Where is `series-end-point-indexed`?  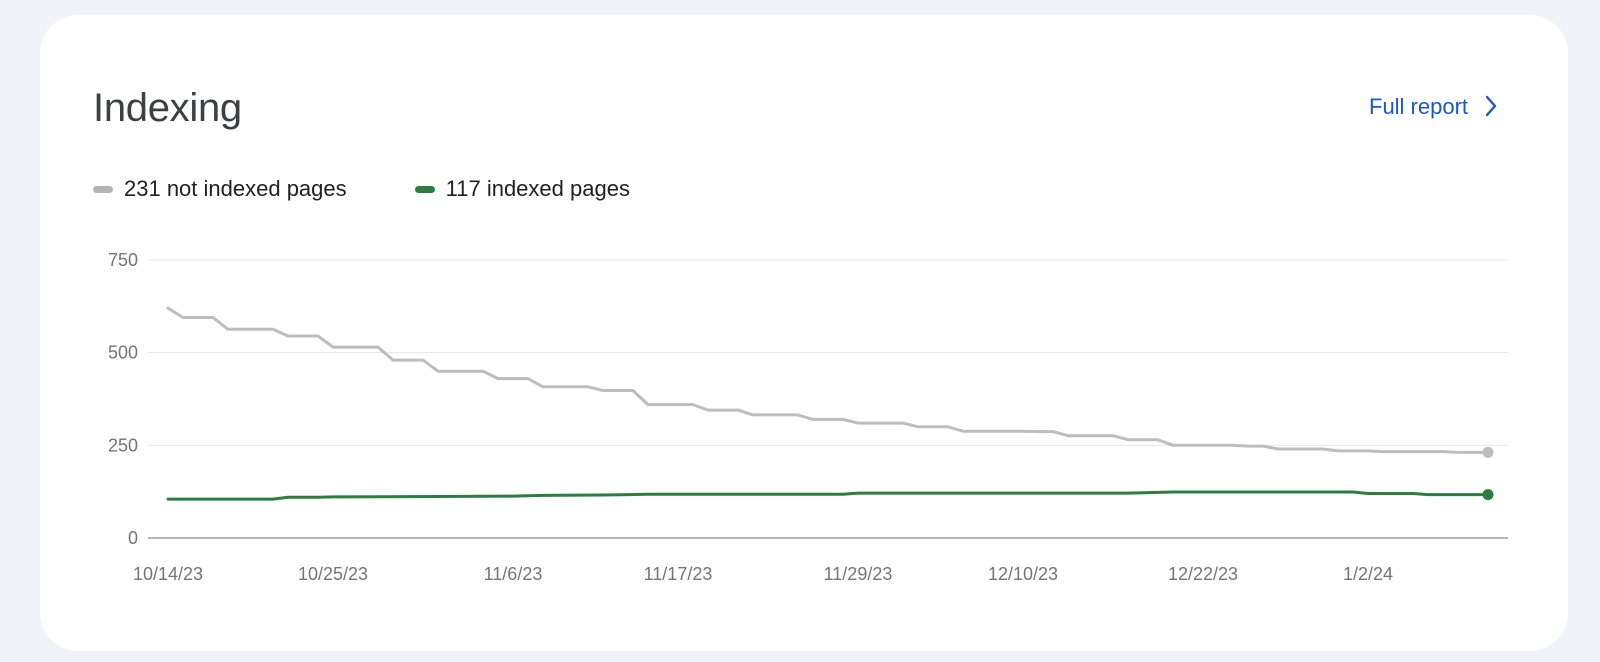
series-end-point-indexed is located at coordinates (1488, 495).